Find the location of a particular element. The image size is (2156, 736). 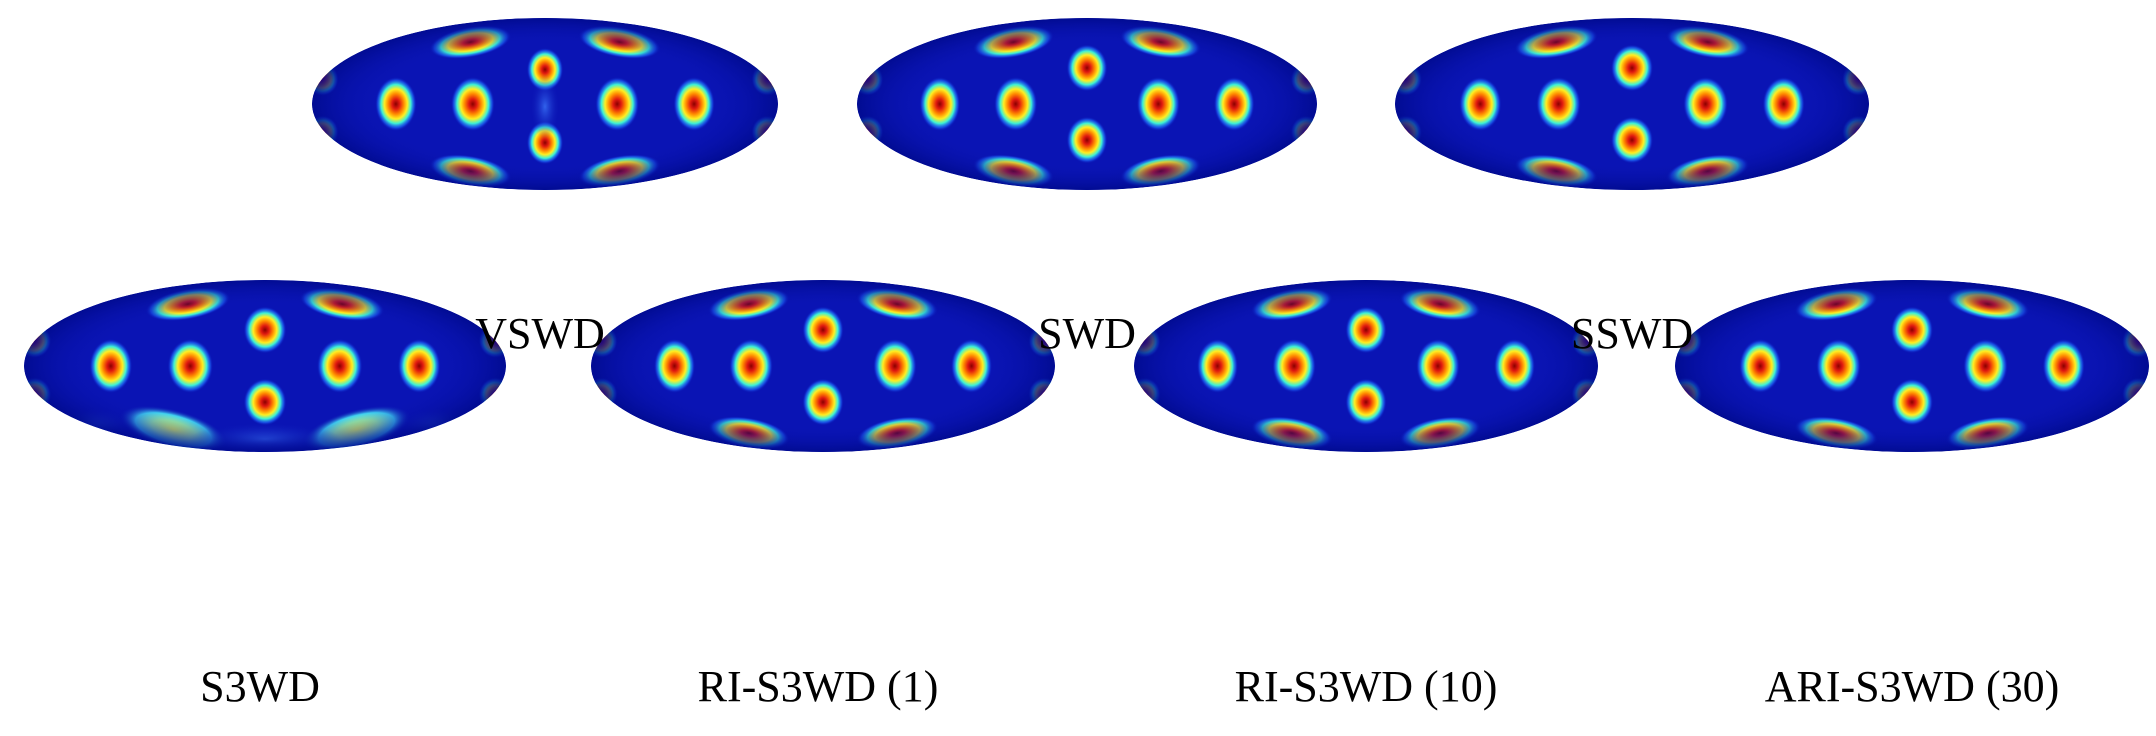

caption-sswd: SSWD is located at coordinates (1632, 333).